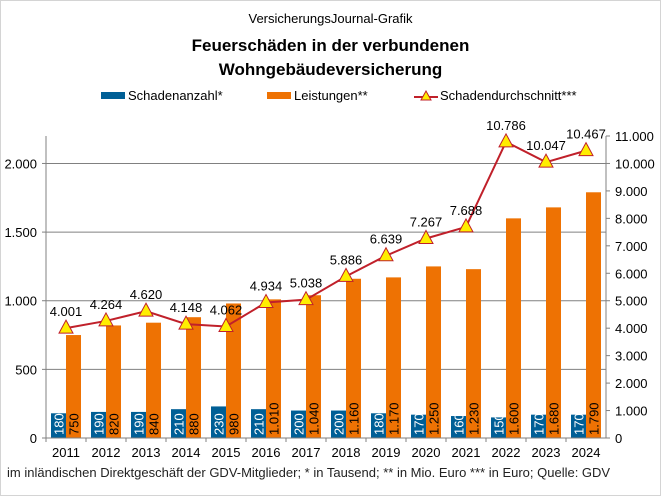 The width and height of the screenshot is (661, 496). I want to click on bar-label-leistungen: 1.250, so click(434, 418).